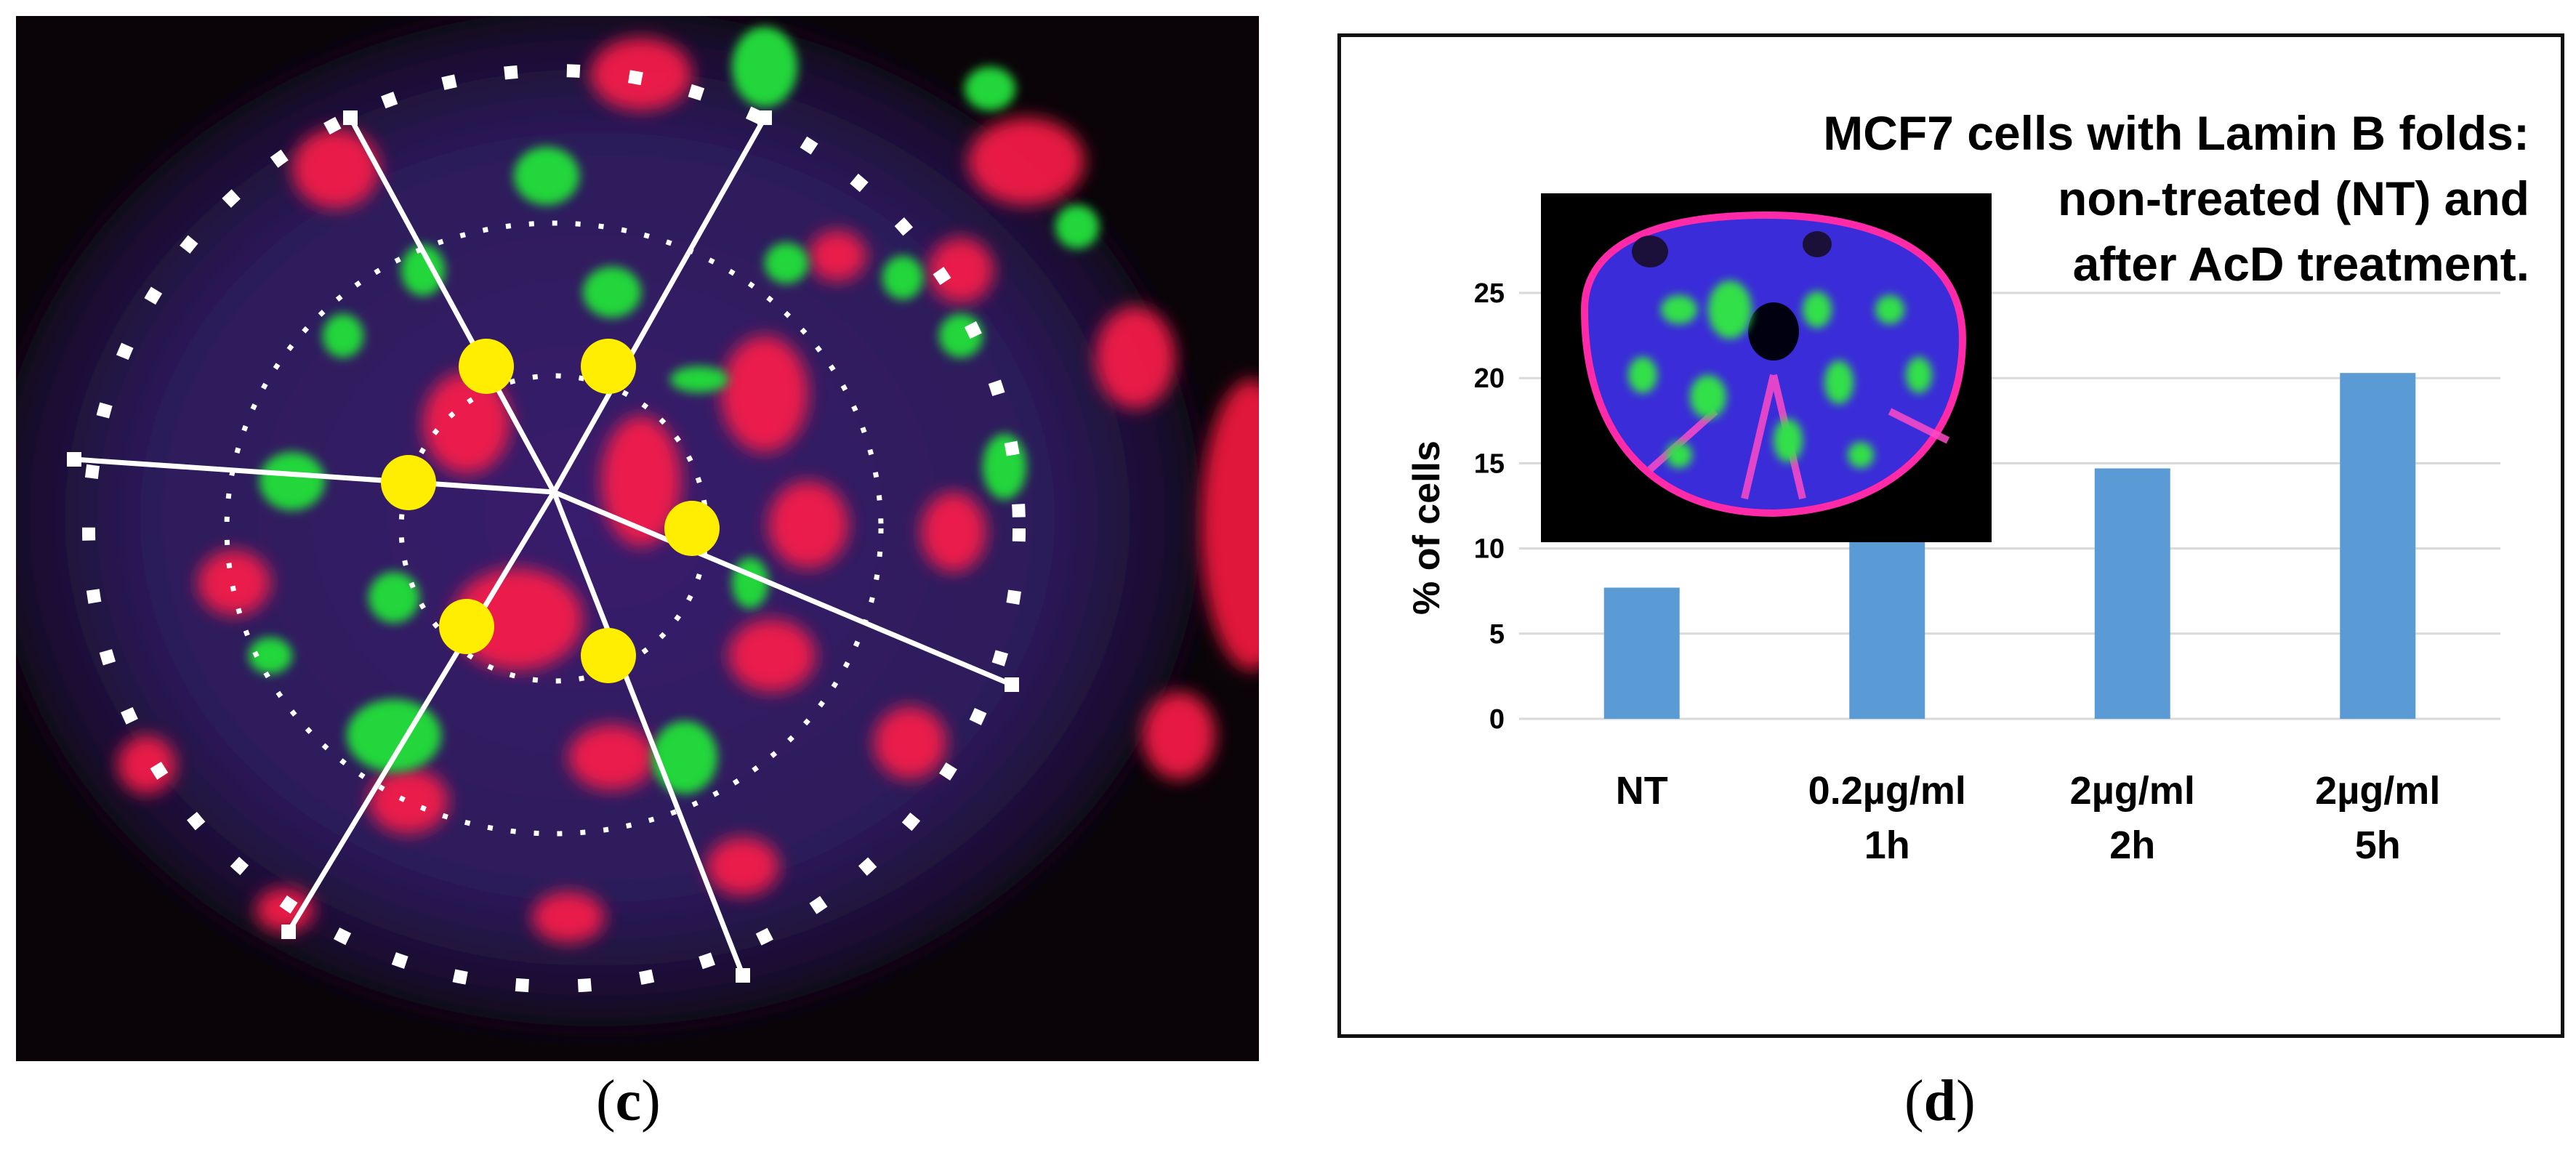 The image size is (2576, 1160). What do you see at coordinates (1489, 506) in the screenshot?
I see `y-tick-labels: 0 5 10 15 20 25` at bounding box center [1489, 506].